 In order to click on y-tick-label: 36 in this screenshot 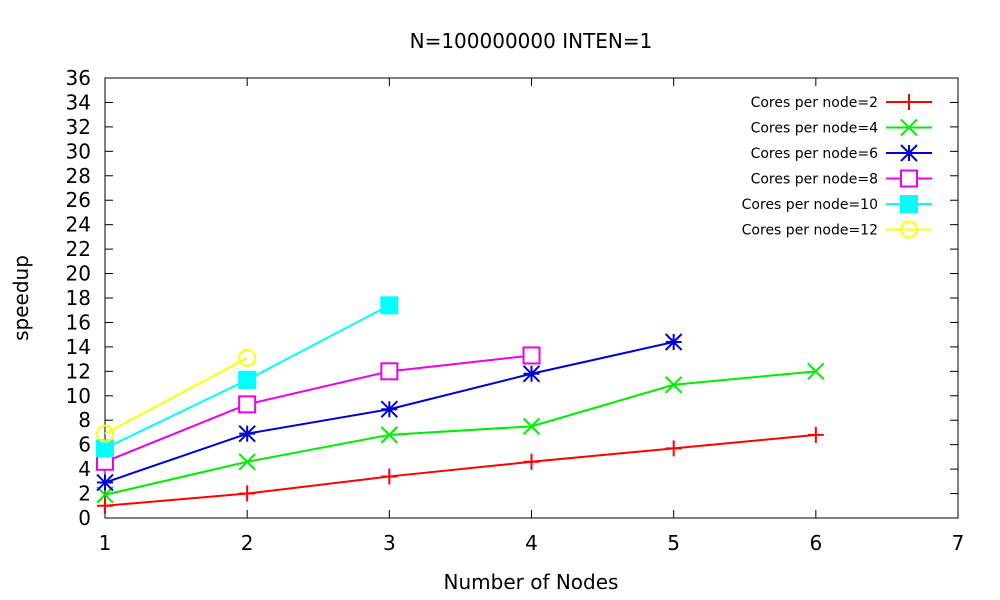, I will do `click(78, 78)`.